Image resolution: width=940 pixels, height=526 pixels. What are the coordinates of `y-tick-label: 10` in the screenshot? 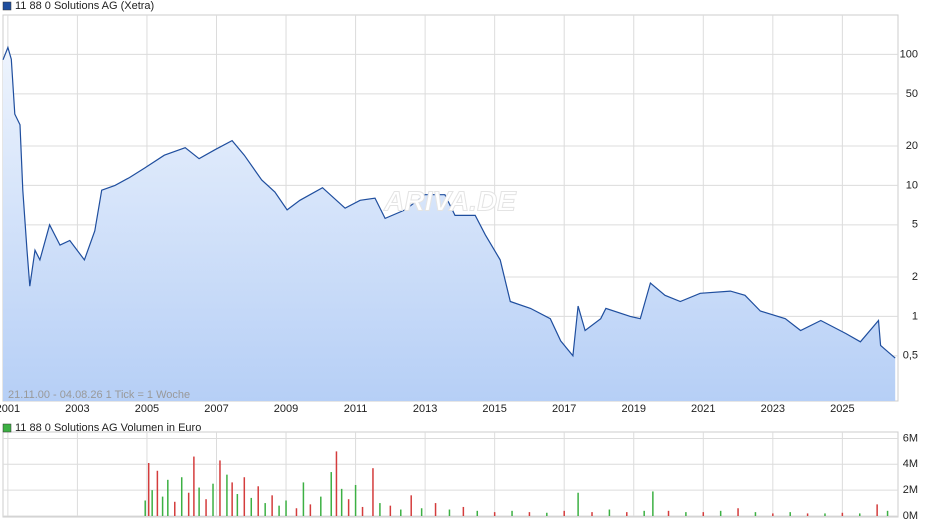 It's located at (912, 185).